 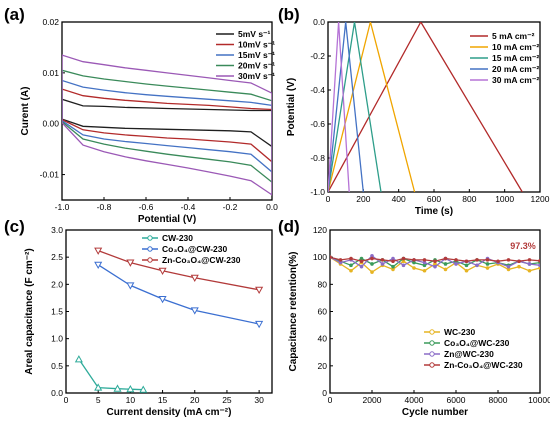 I want to click on x-tick-label: 0.0, so click(x=272, y=207).